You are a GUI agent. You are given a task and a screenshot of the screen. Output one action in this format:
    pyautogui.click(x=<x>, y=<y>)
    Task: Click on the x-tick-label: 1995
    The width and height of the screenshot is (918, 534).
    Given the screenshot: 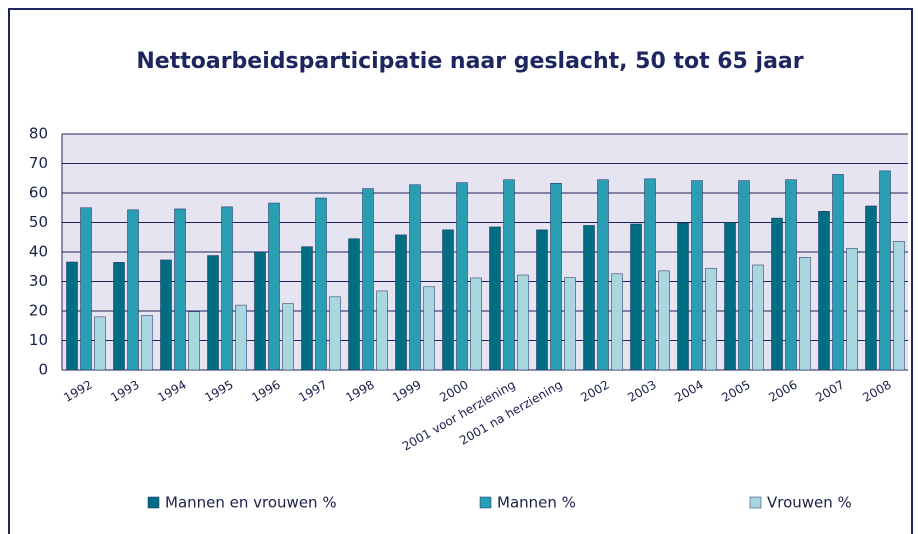 What is the action you would take?
    pyautogui.click(x=218, y=391)
    